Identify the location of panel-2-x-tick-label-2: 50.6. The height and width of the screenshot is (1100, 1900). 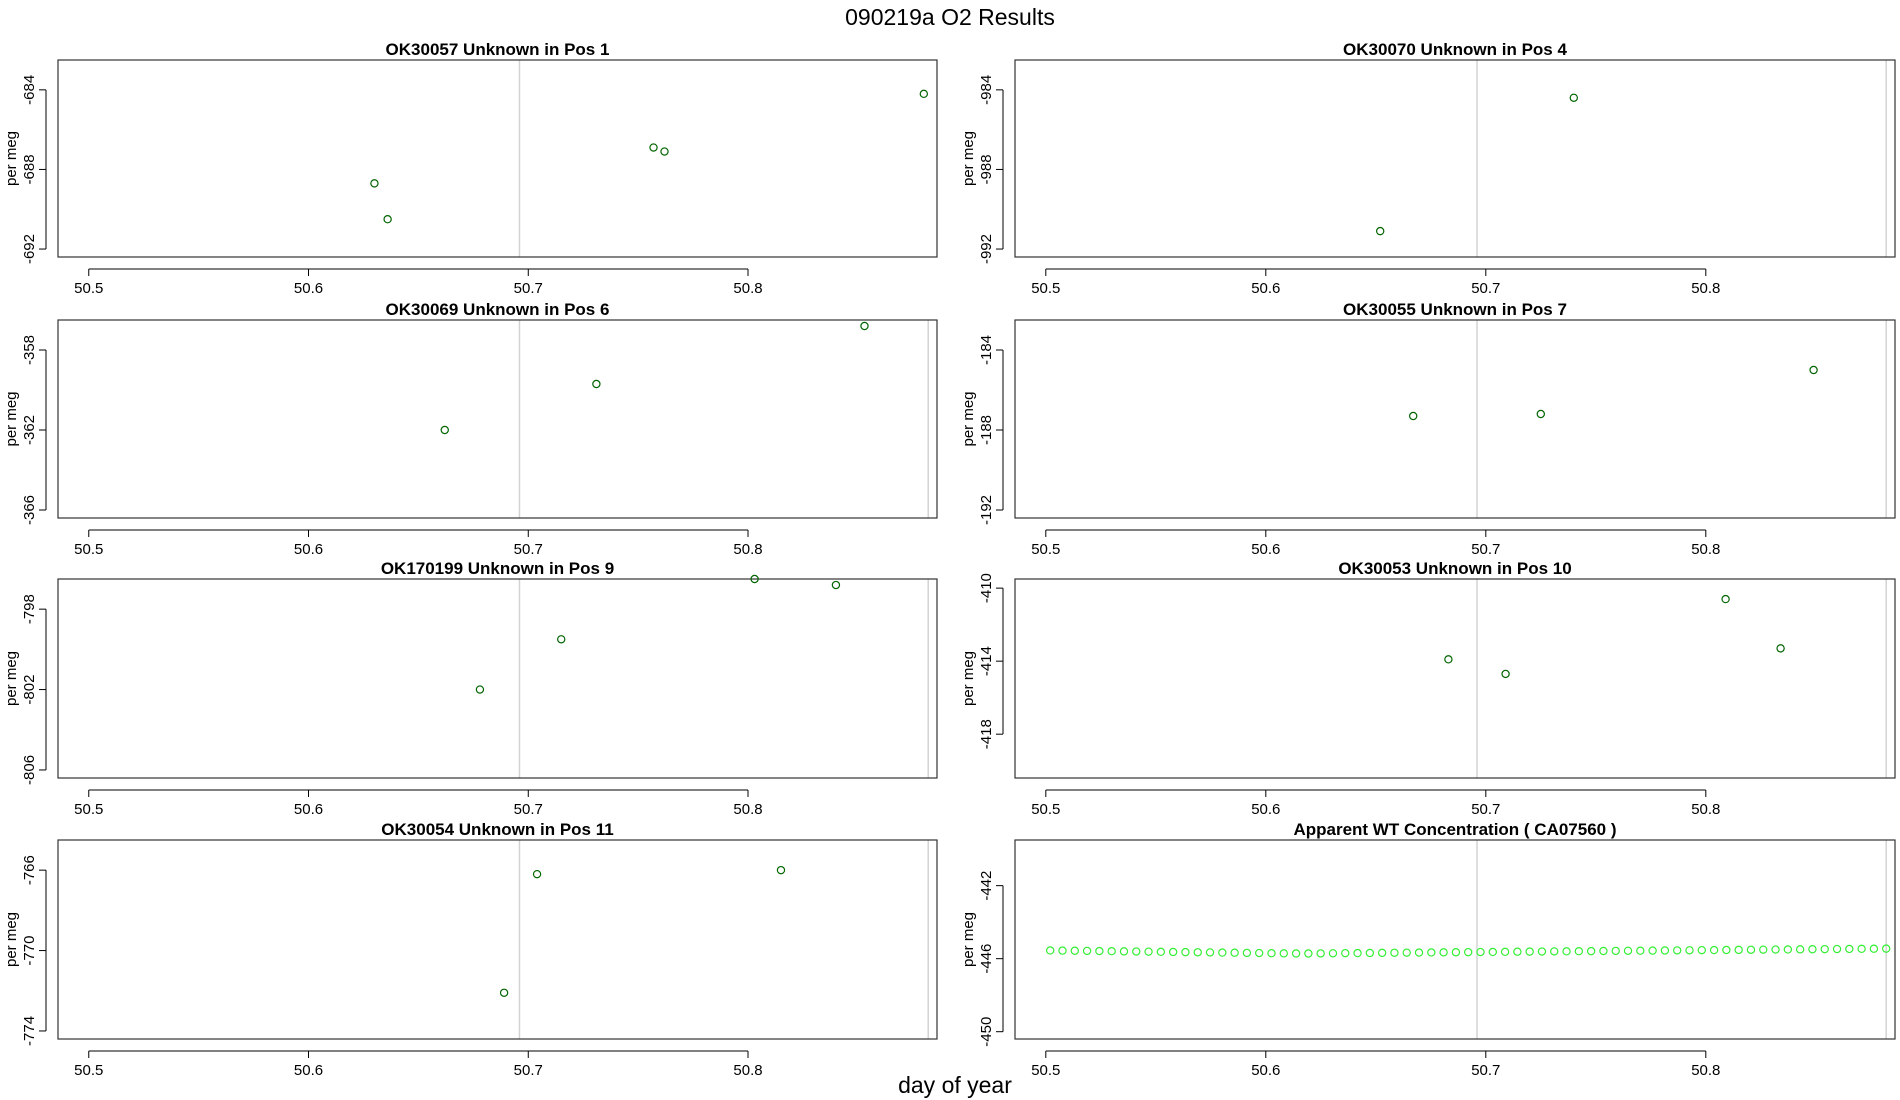
(1265, 288).